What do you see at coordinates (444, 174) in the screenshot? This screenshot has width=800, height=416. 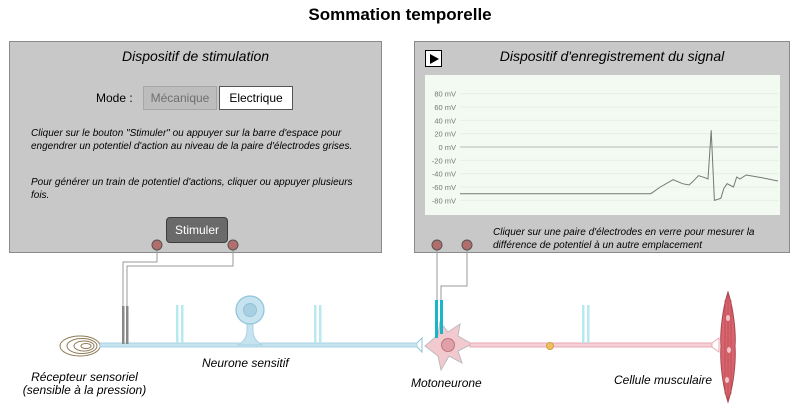 I see `y-tick-label: -40 mV` at bounding box center [444, 174].